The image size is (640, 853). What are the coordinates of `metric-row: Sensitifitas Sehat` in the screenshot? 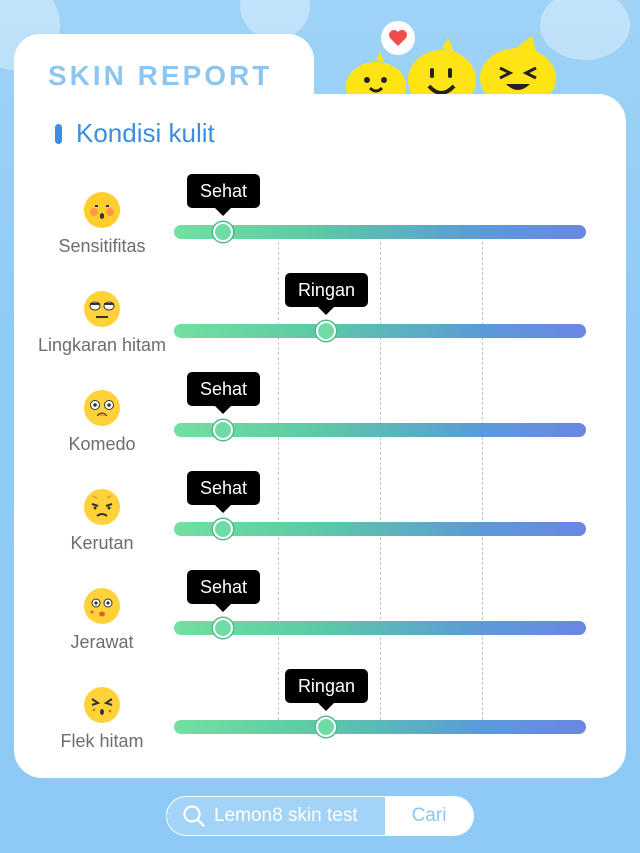 It's located at (320, 224).